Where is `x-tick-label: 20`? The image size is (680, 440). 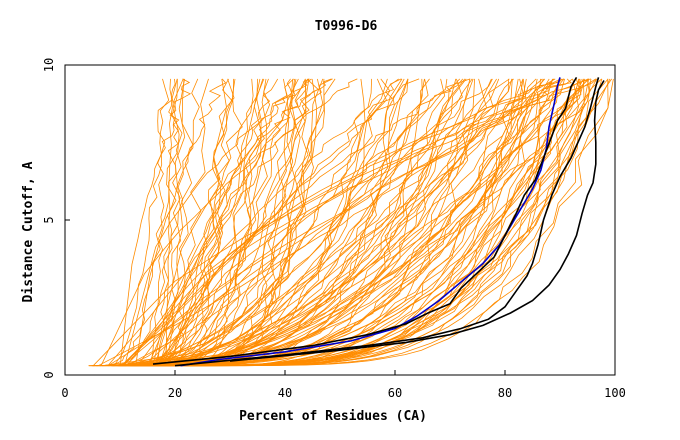
x-tick-label: 20 is located at coordinates (175, 393).